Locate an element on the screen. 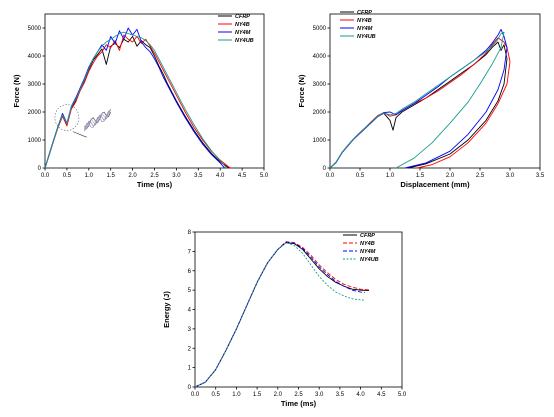  zoom-pointer is located at coordinates (79, 134).